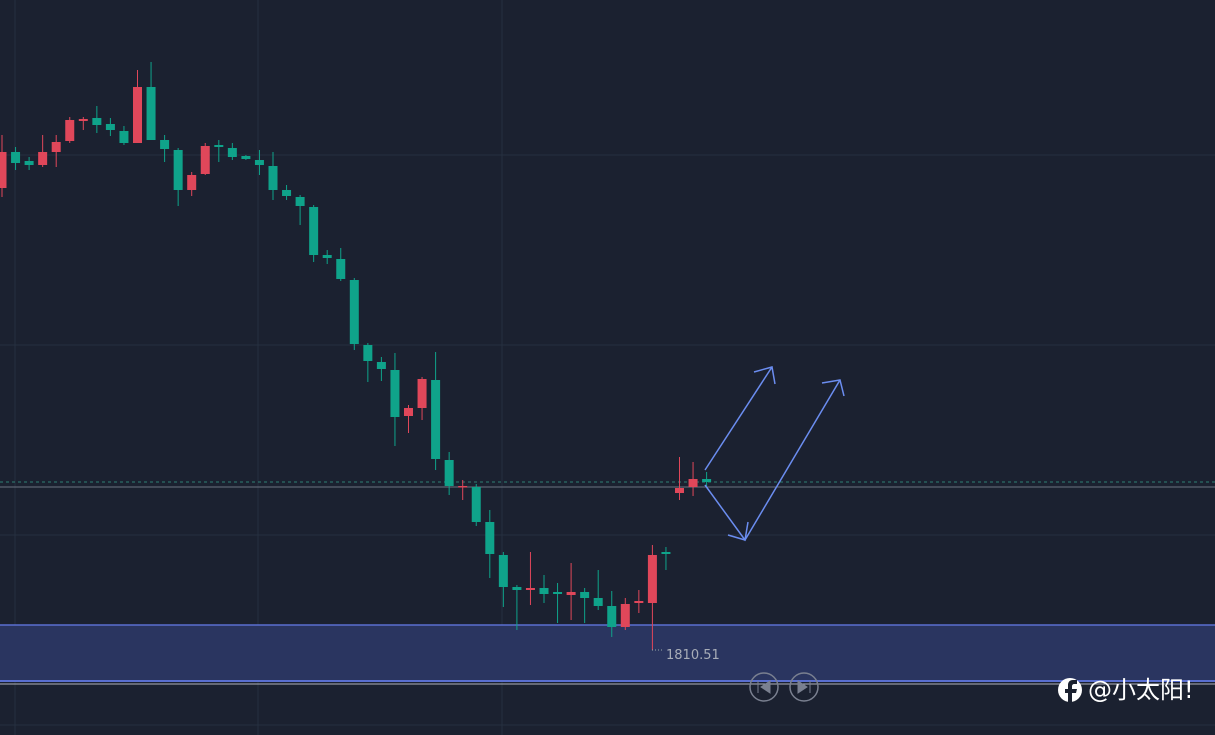 The width and height of the screenshot is (1215, 735). I want to click on arrows, so click(774, 454).